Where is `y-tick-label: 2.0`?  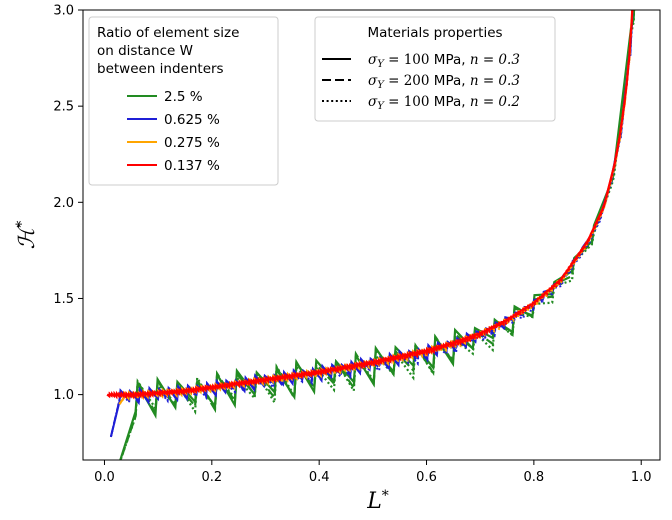
y-tick-label: 2.0 is located at coordinates (63, 203).